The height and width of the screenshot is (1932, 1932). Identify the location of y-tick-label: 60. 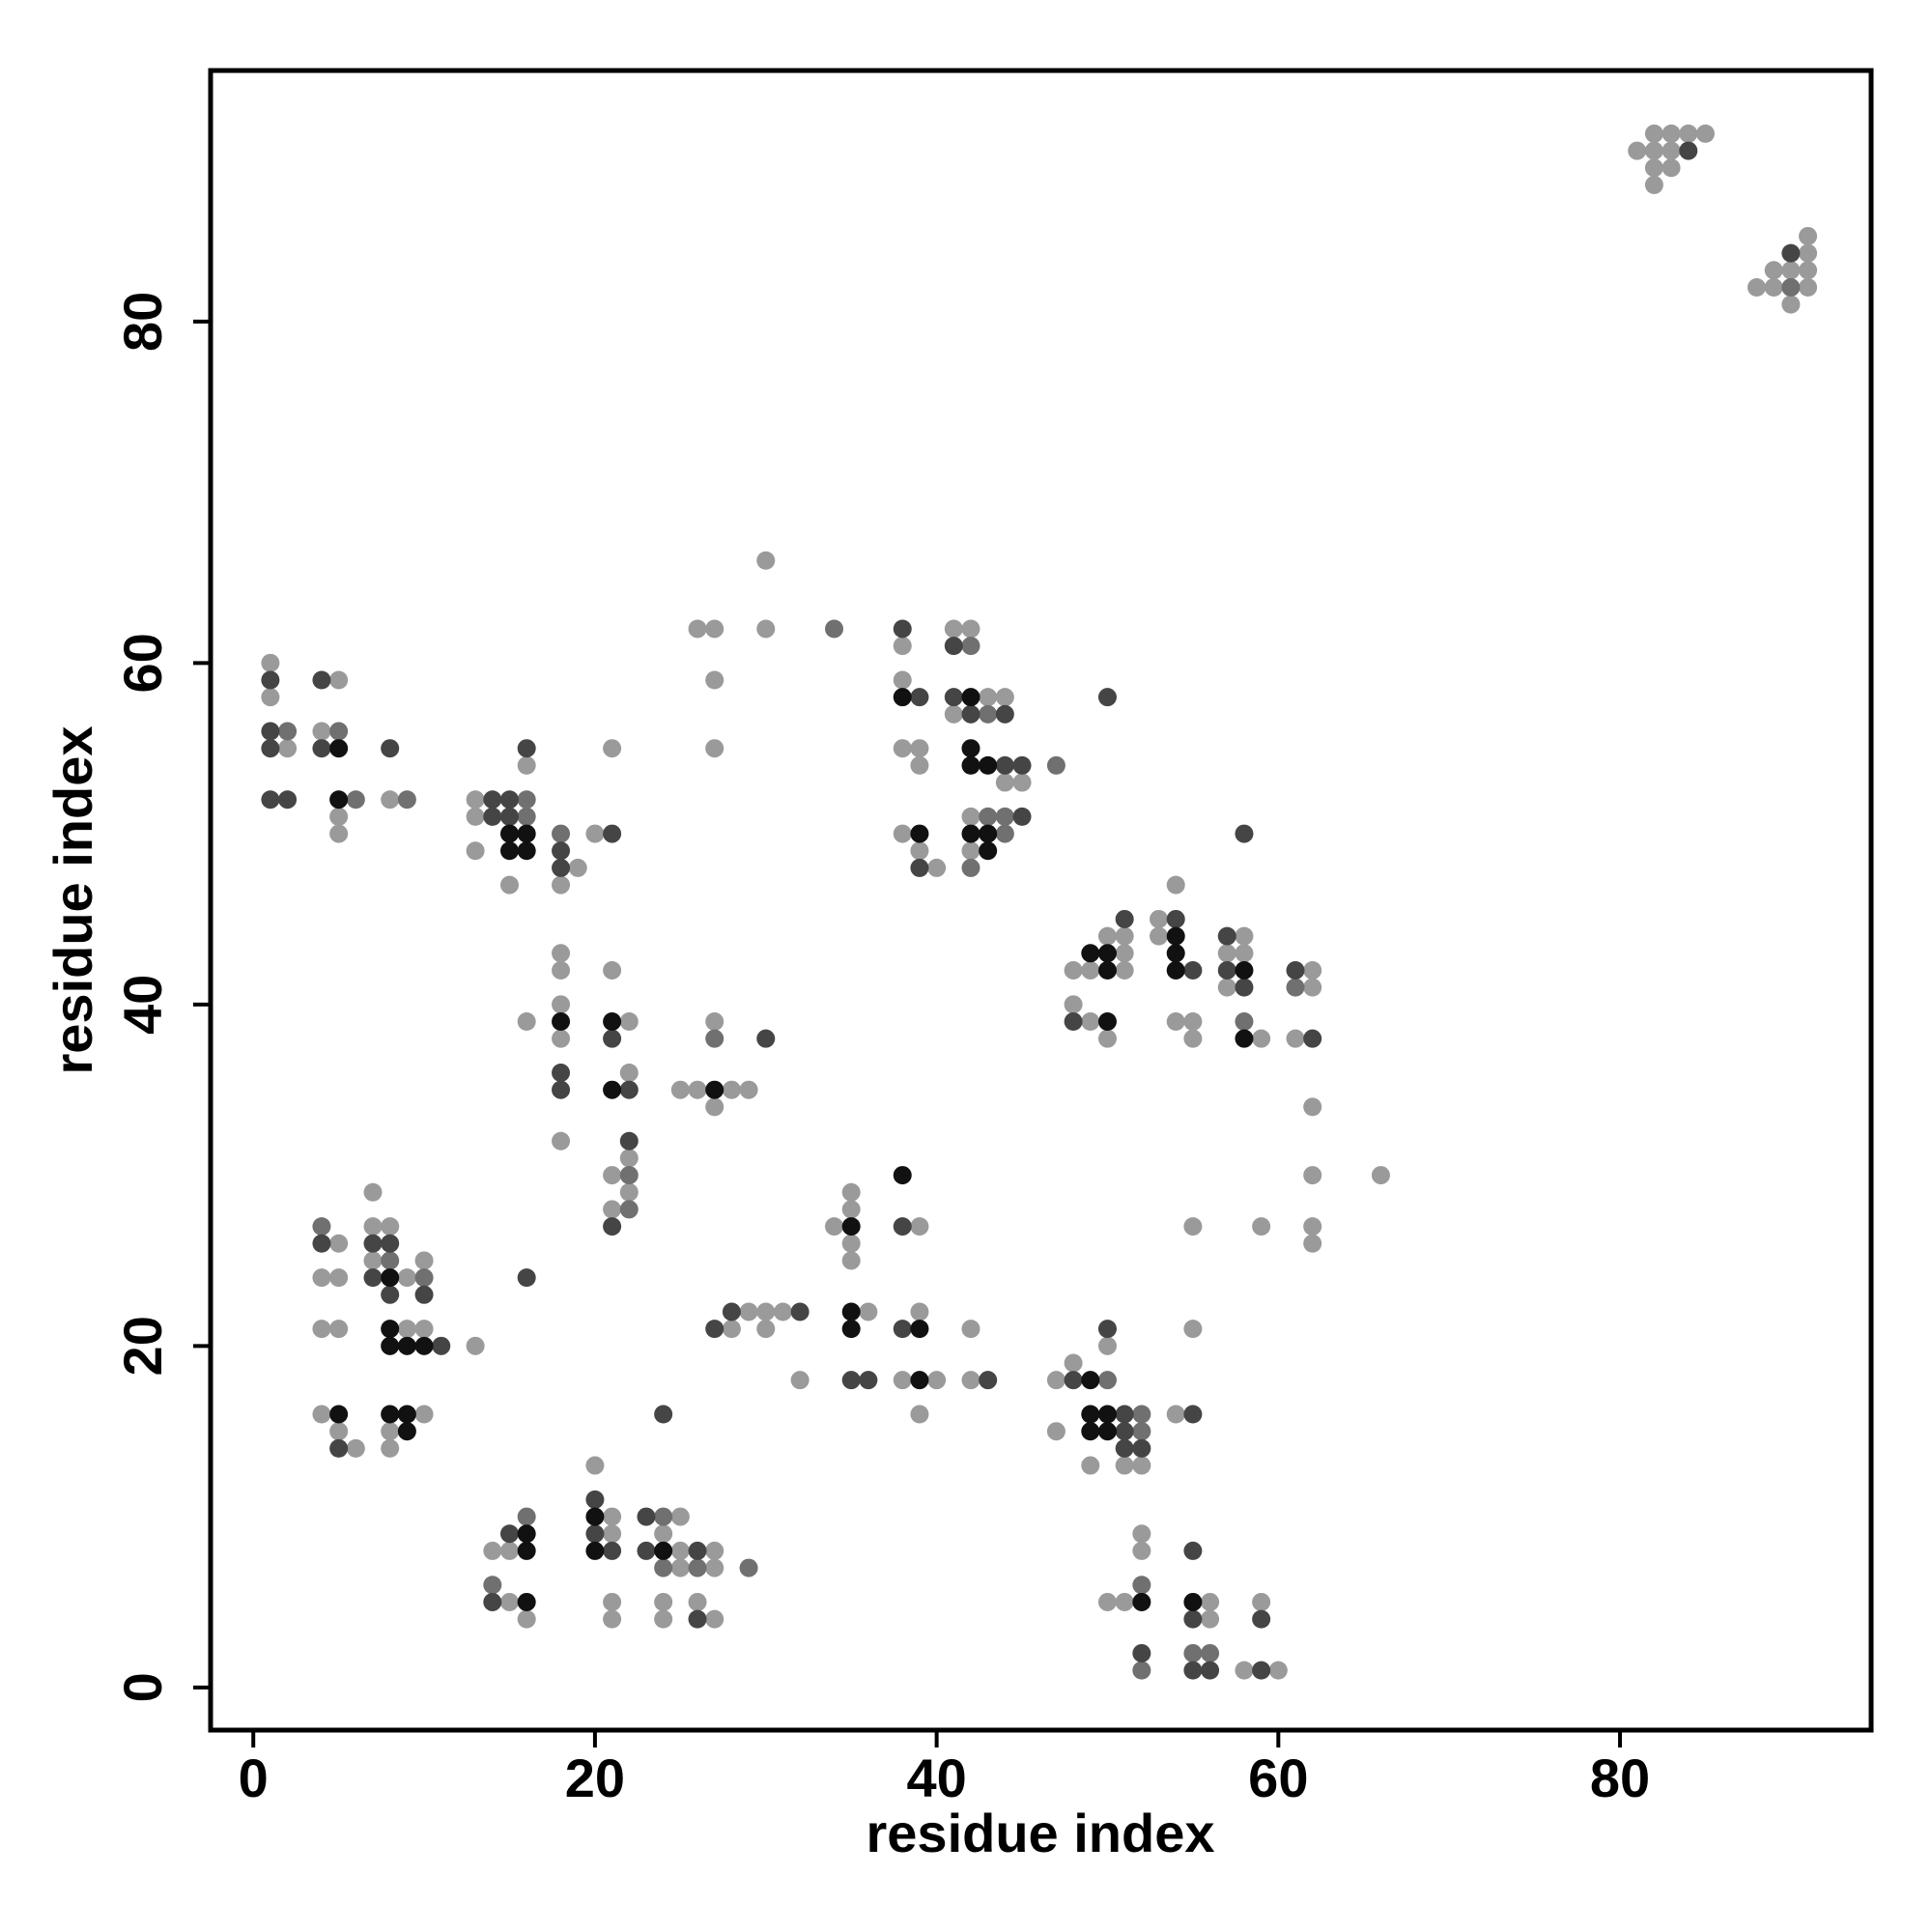
(142, 663).